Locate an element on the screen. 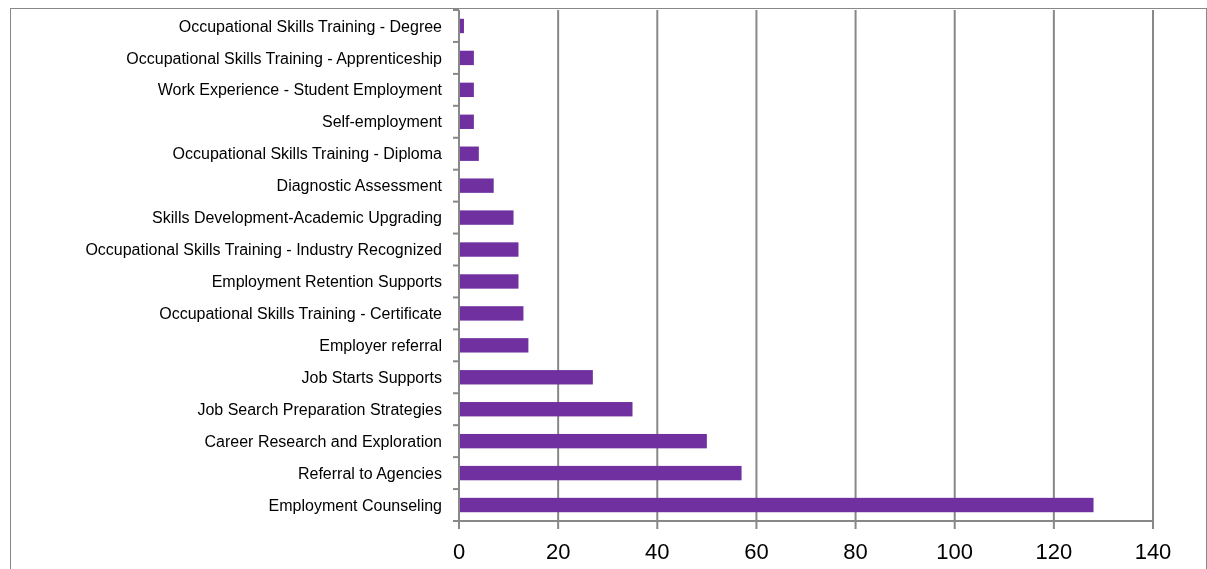  y-tick-label: Diagnostic Assessment is located at coordinates (359, 186).